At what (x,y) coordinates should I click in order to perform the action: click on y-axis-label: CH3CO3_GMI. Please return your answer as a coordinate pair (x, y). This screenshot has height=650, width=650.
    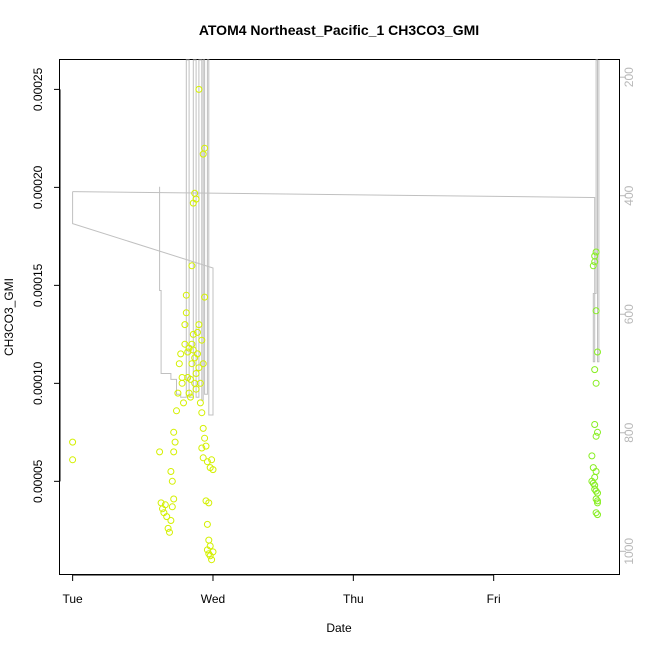
    Looking at the image, I should click on (9, 317).